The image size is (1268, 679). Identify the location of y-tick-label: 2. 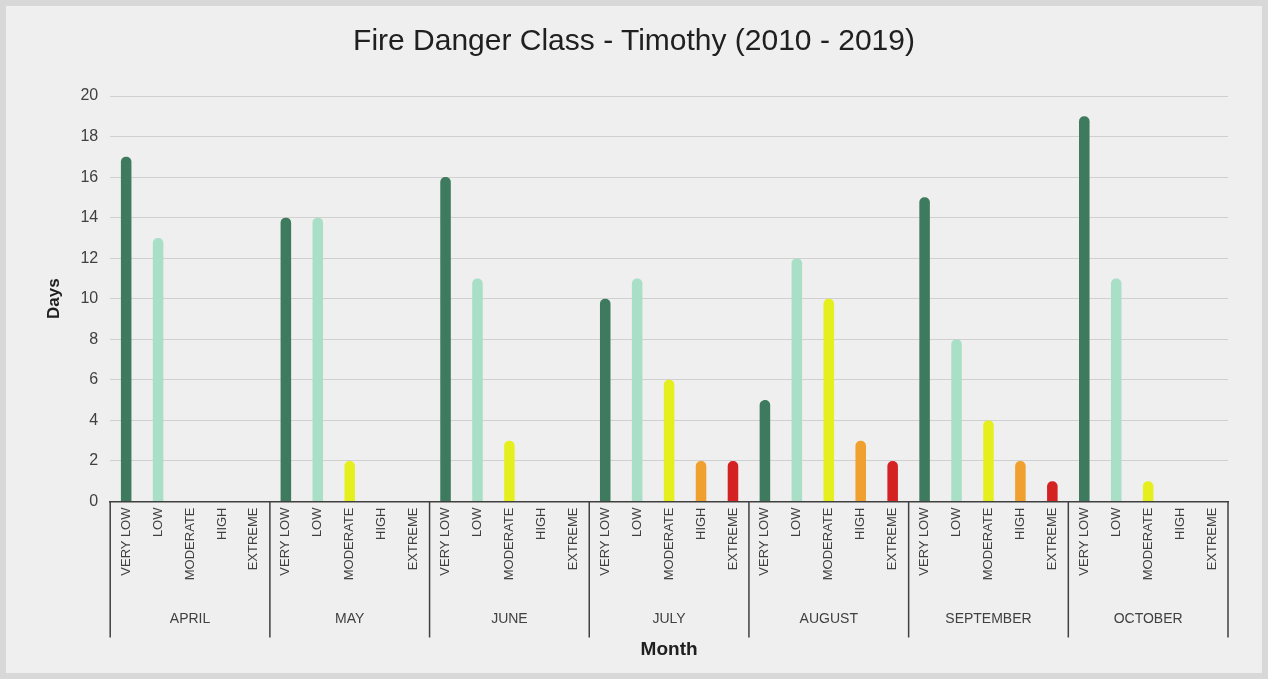
(94, 460).